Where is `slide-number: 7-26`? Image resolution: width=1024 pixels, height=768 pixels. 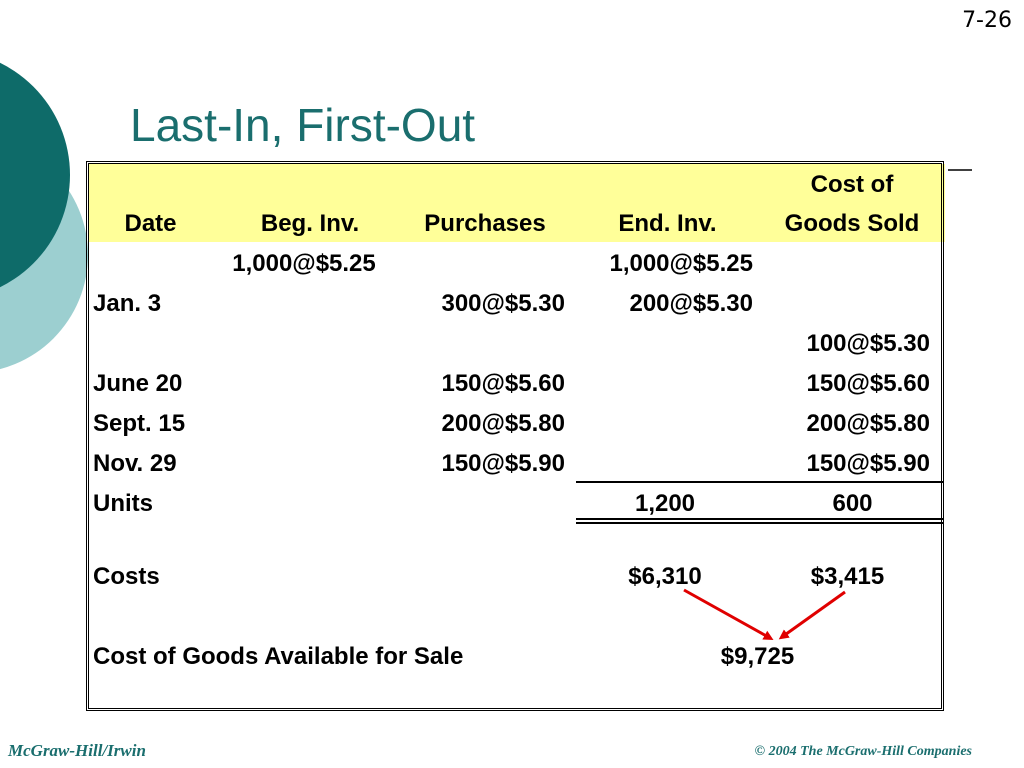 slide-number: 7-26 is located at coordinates (987, 20).